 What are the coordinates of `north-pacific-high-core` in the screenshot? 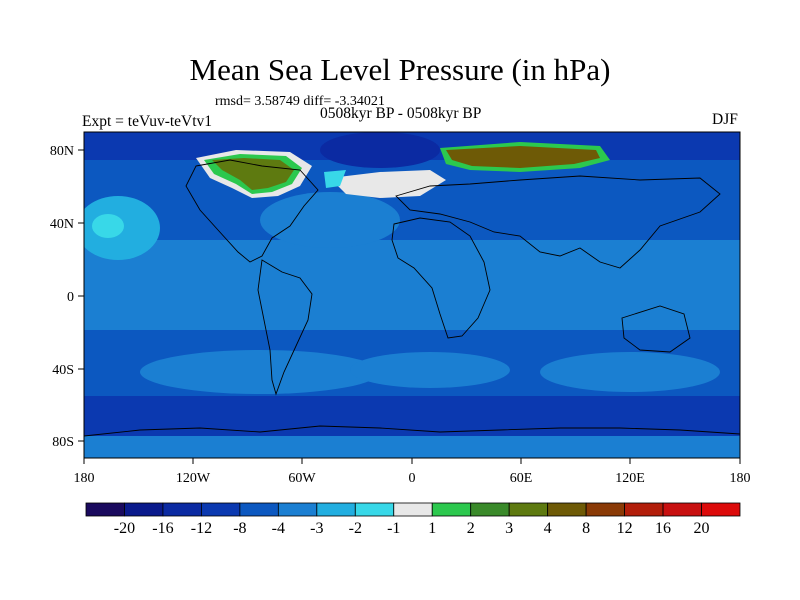 It's located at (108, 226).